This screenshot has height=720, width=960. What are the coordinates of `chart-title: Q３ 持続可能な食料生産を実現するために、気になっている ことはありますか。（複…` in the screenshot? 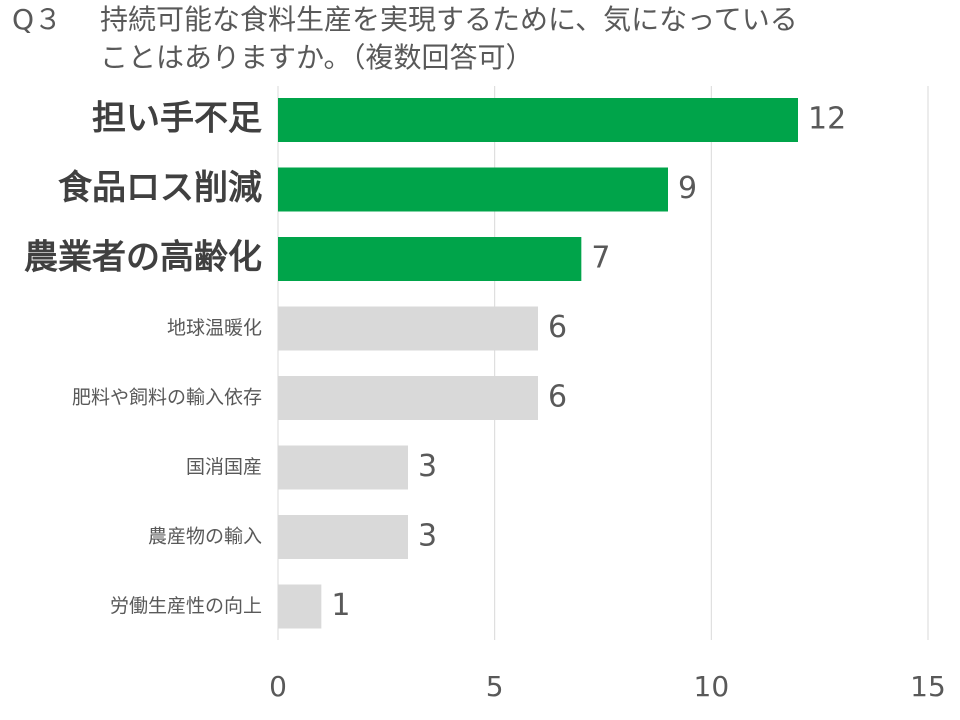 It's located at (480, 45).